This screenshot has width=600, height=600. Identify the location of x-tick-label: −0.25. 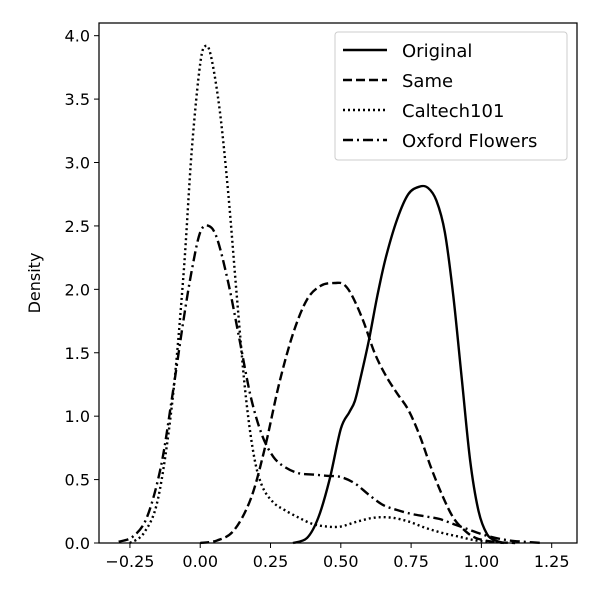
(129, 561).